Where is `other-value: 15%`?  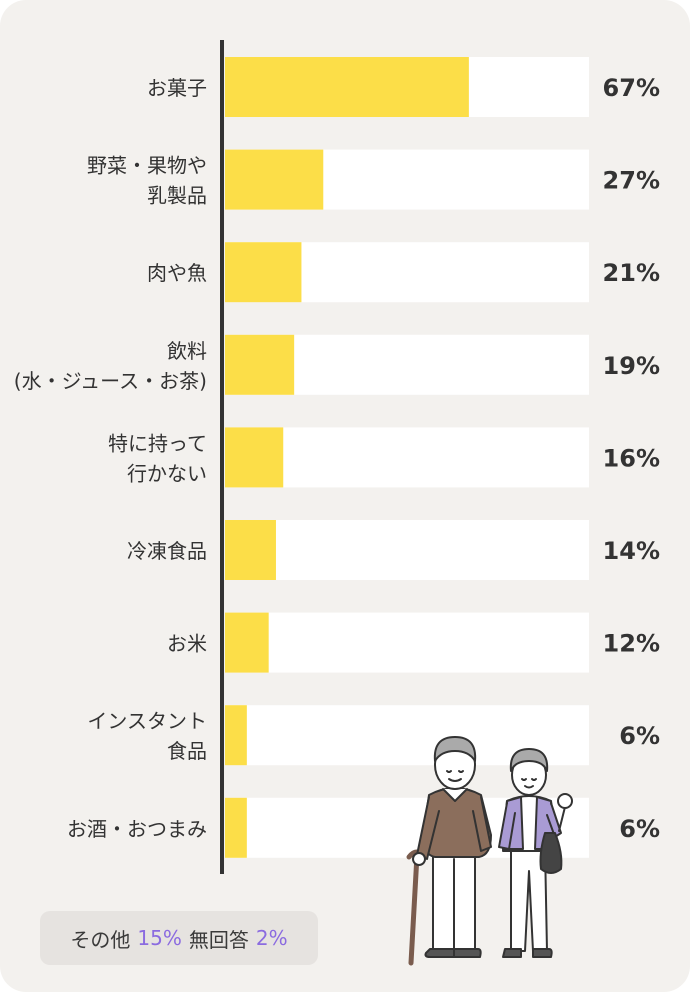 other-value: 15% is located at coordinates (159, 938).